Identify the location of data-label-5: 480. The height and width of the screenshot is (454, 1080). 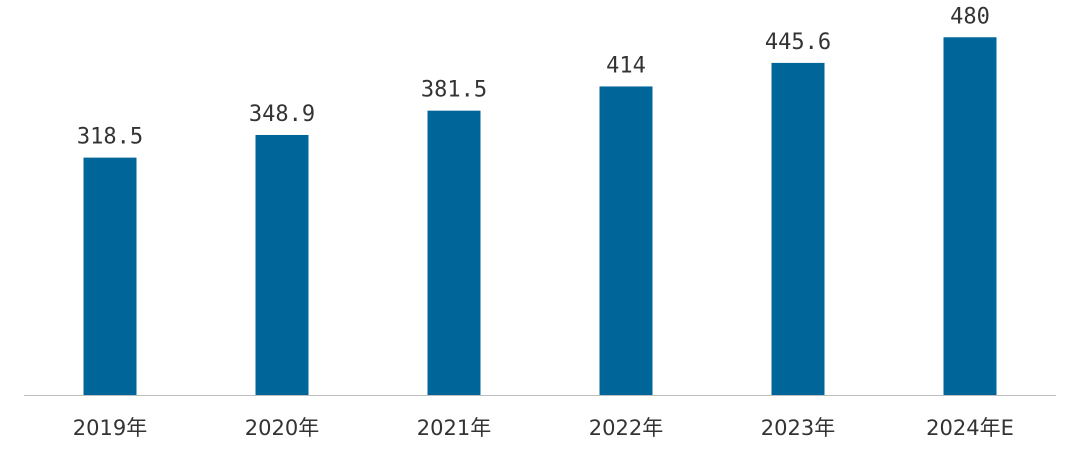
(970, 16).